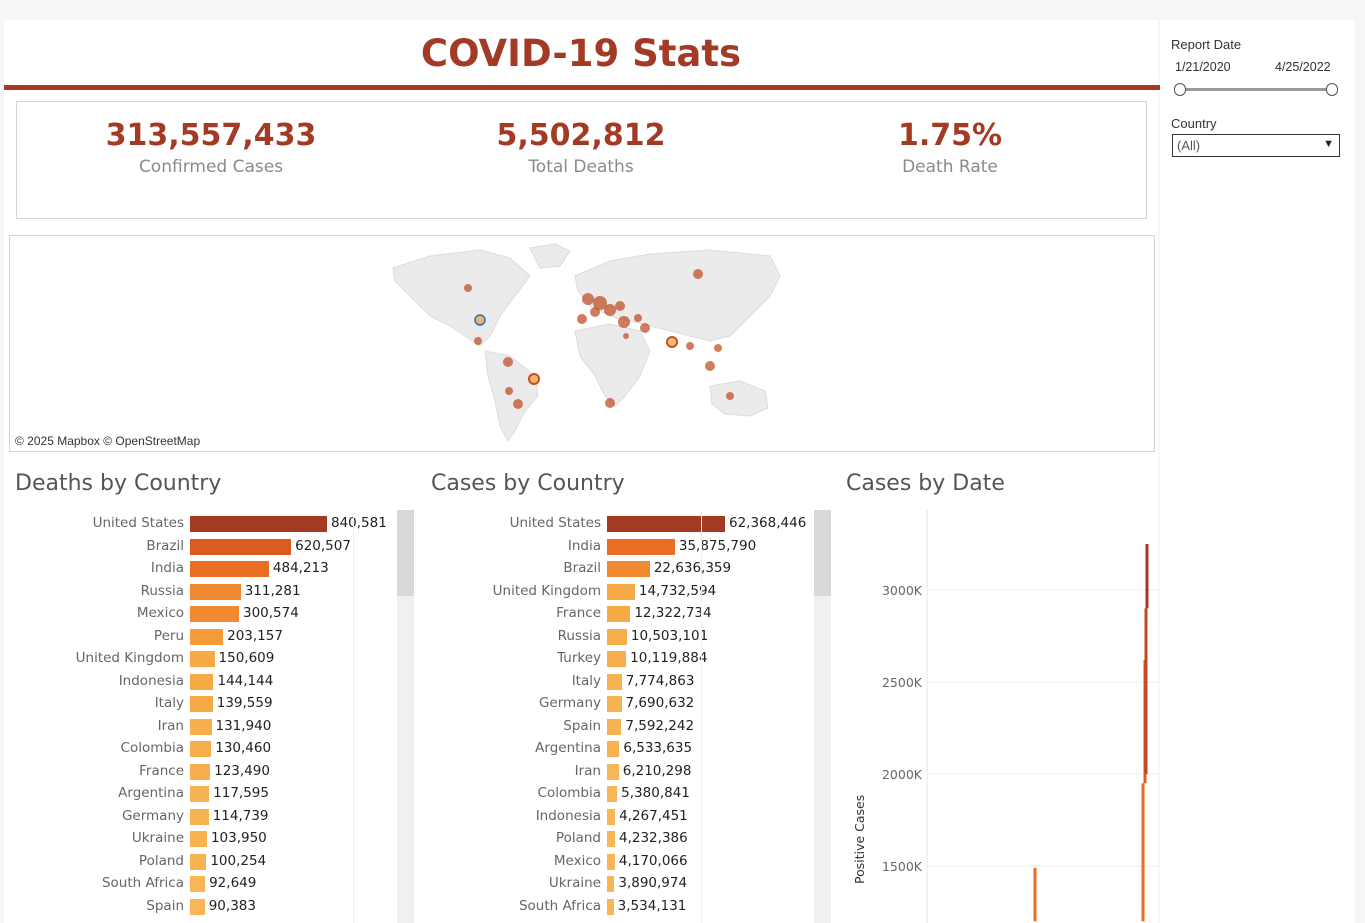 This screenshot has height=923, width=1365. I want to click on bar-row: Iran 131,940, so click(204, 727).